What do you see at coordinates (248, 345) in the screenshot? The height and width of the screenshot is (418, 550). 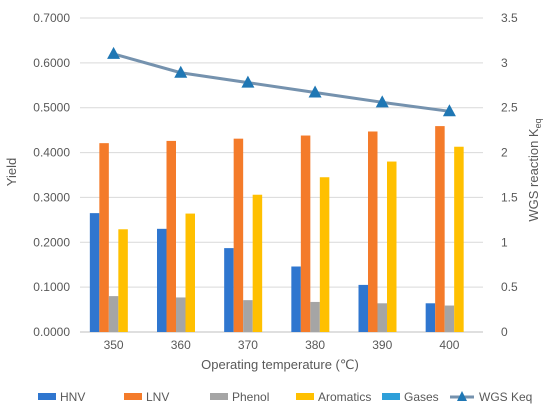 I see `x-tick-label: 370` at bounding box center [248, 345].